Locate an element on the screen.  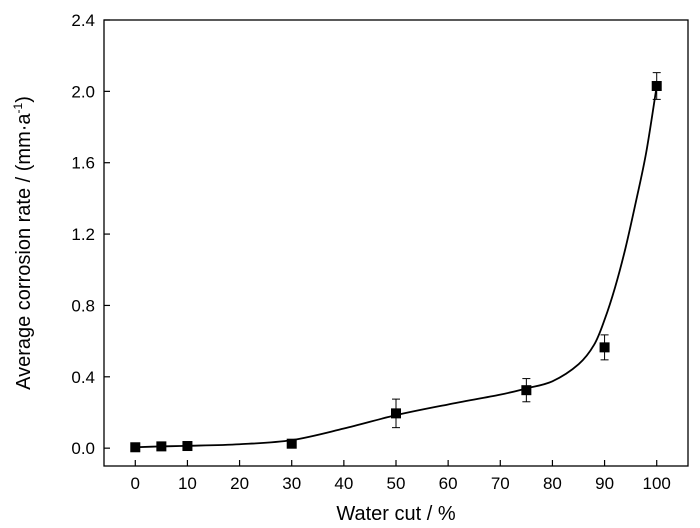
y-tick-label: 1.2 is located at coordinates (83, 234).